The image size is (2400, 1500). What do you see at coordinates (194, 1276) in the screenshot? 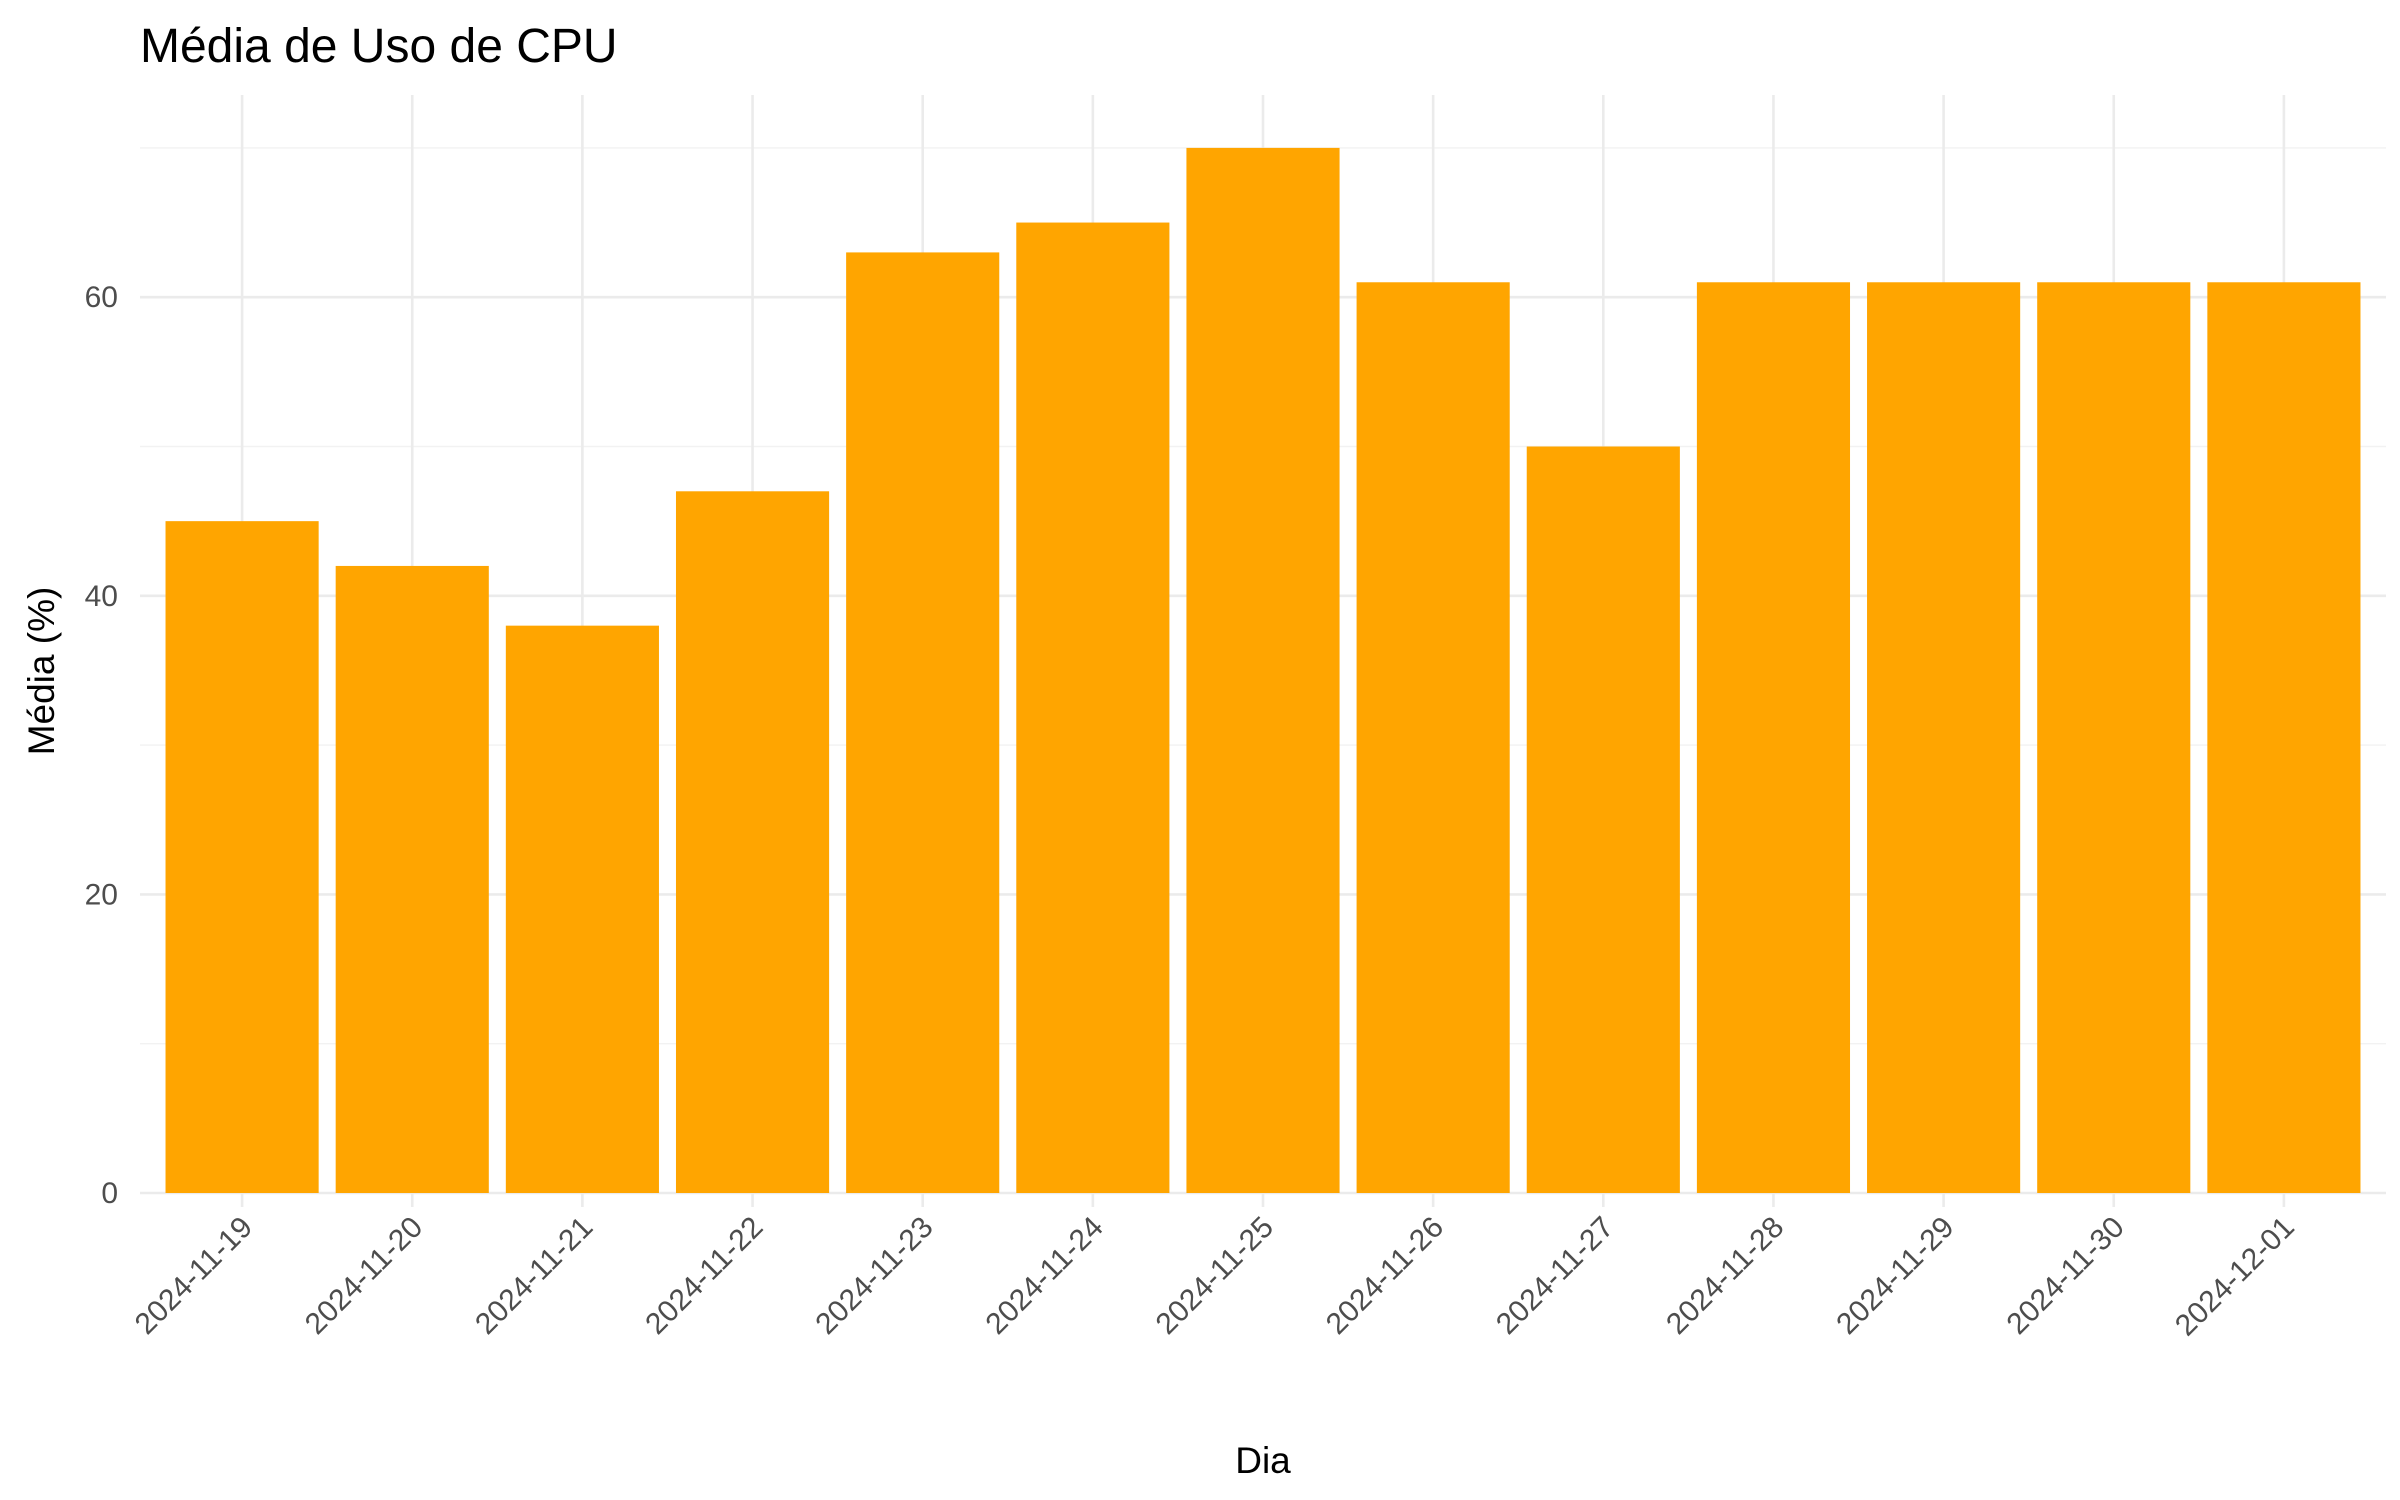
I see `x-tick-label: 2024-11-19` at bounding box center [194, 1276].